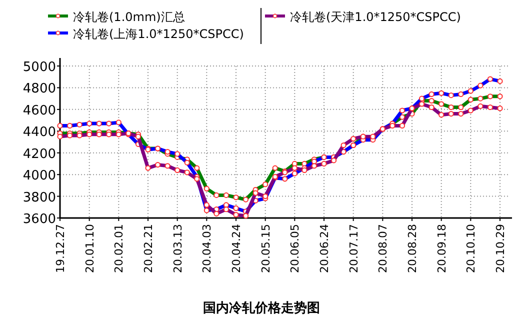 The image size is (523, 323). I want to click on x-tick-label: 20.08.28, so click(412, 248).